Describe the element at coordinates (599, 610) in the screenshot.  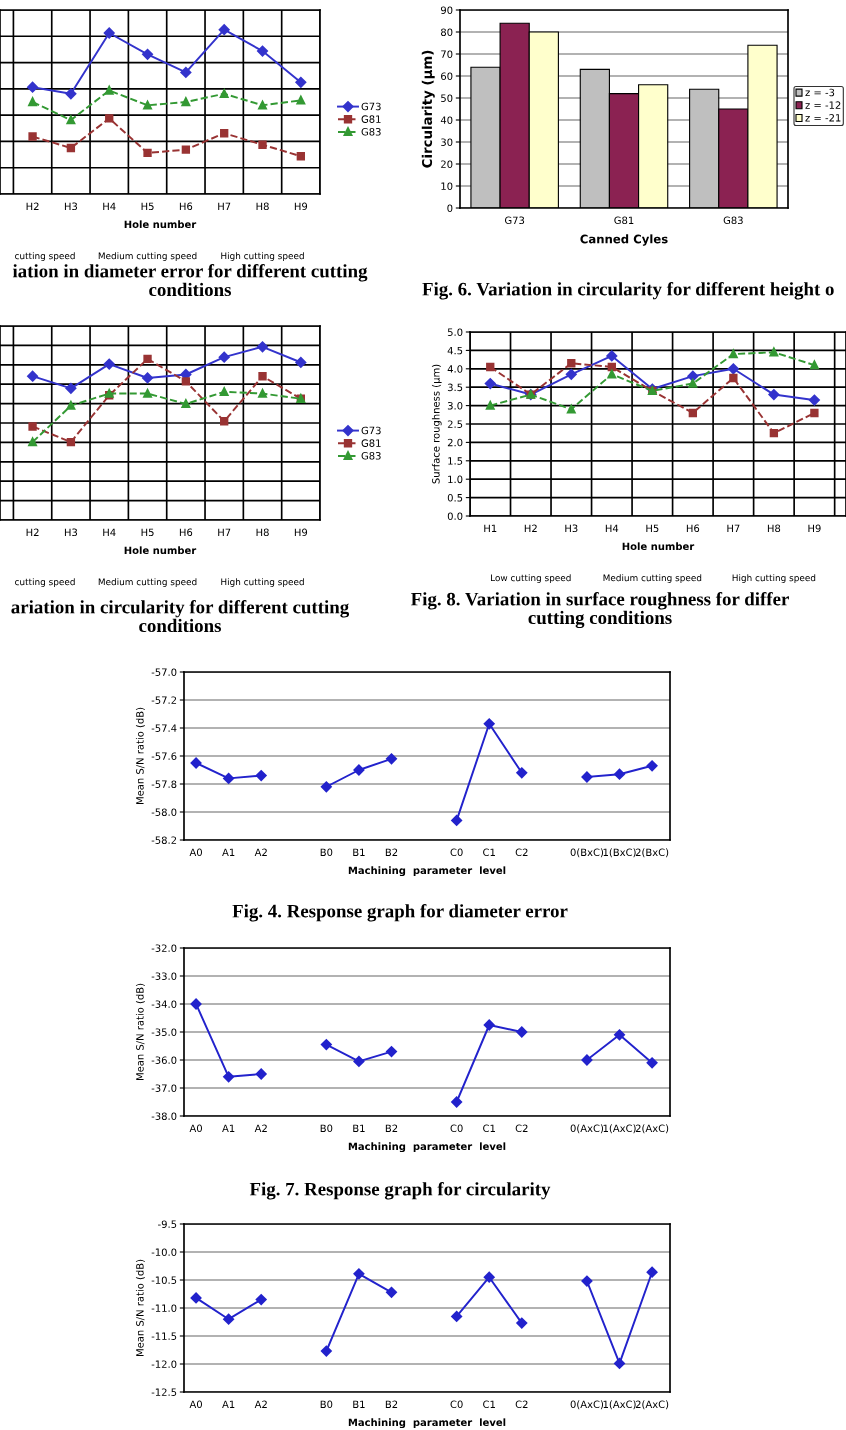
I see `text: Fig. 8. Variation in surface roughness for differ cutting conditions` at that location.